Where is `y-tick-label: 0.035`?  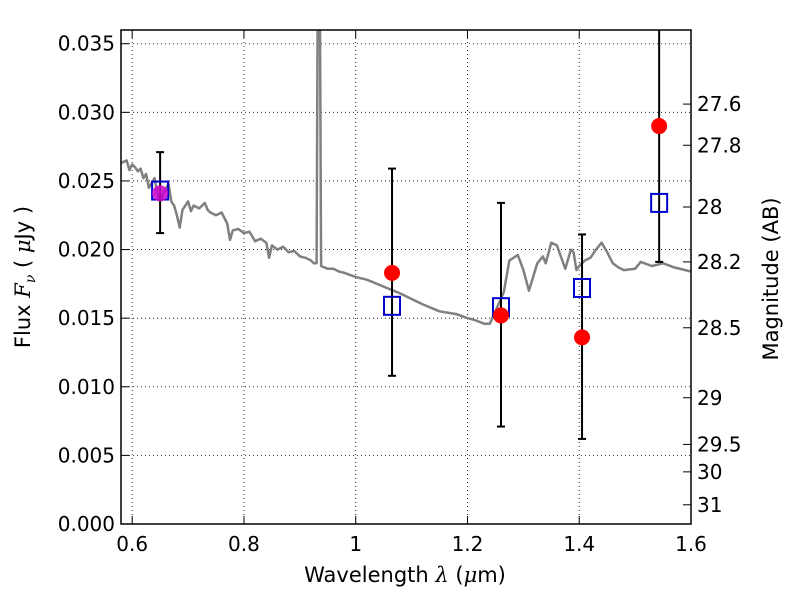
y-tick-label: 0.035 is located at coordinates (86, 44).